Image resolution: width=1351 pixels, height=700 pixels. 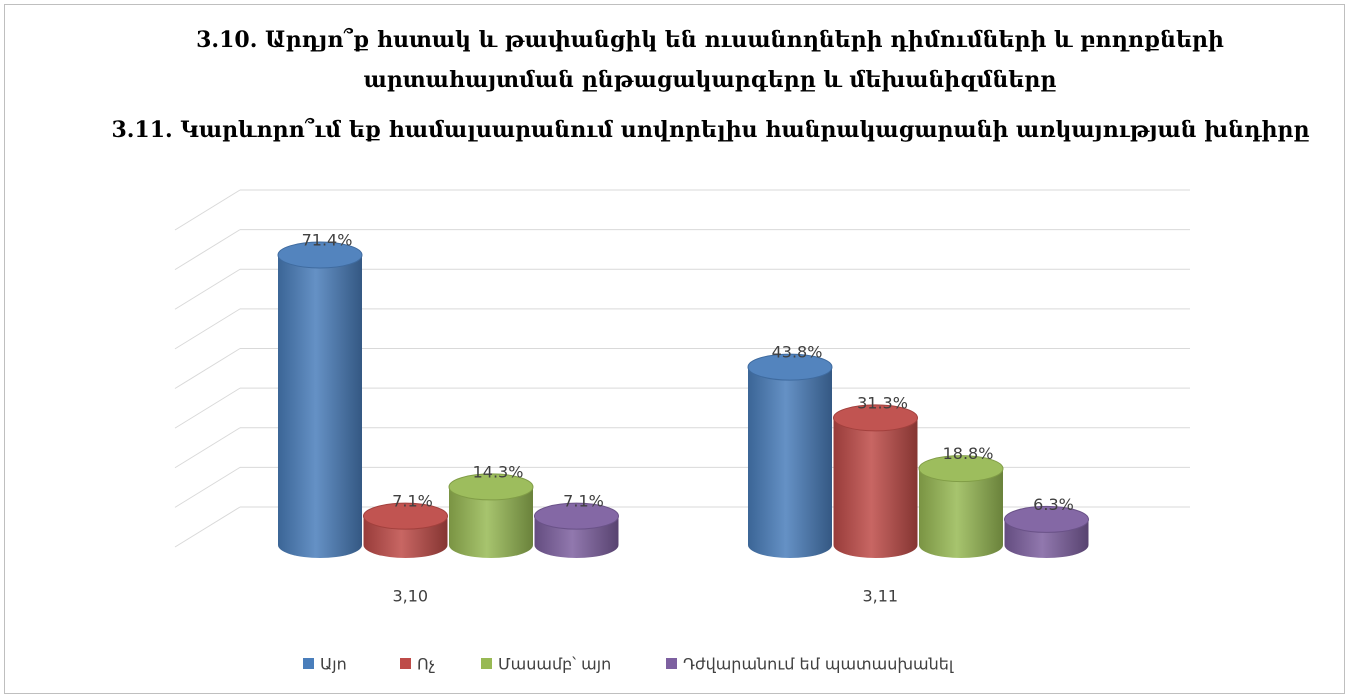 I want to click on data-label: 18.8%, so click(x=968, y=453).